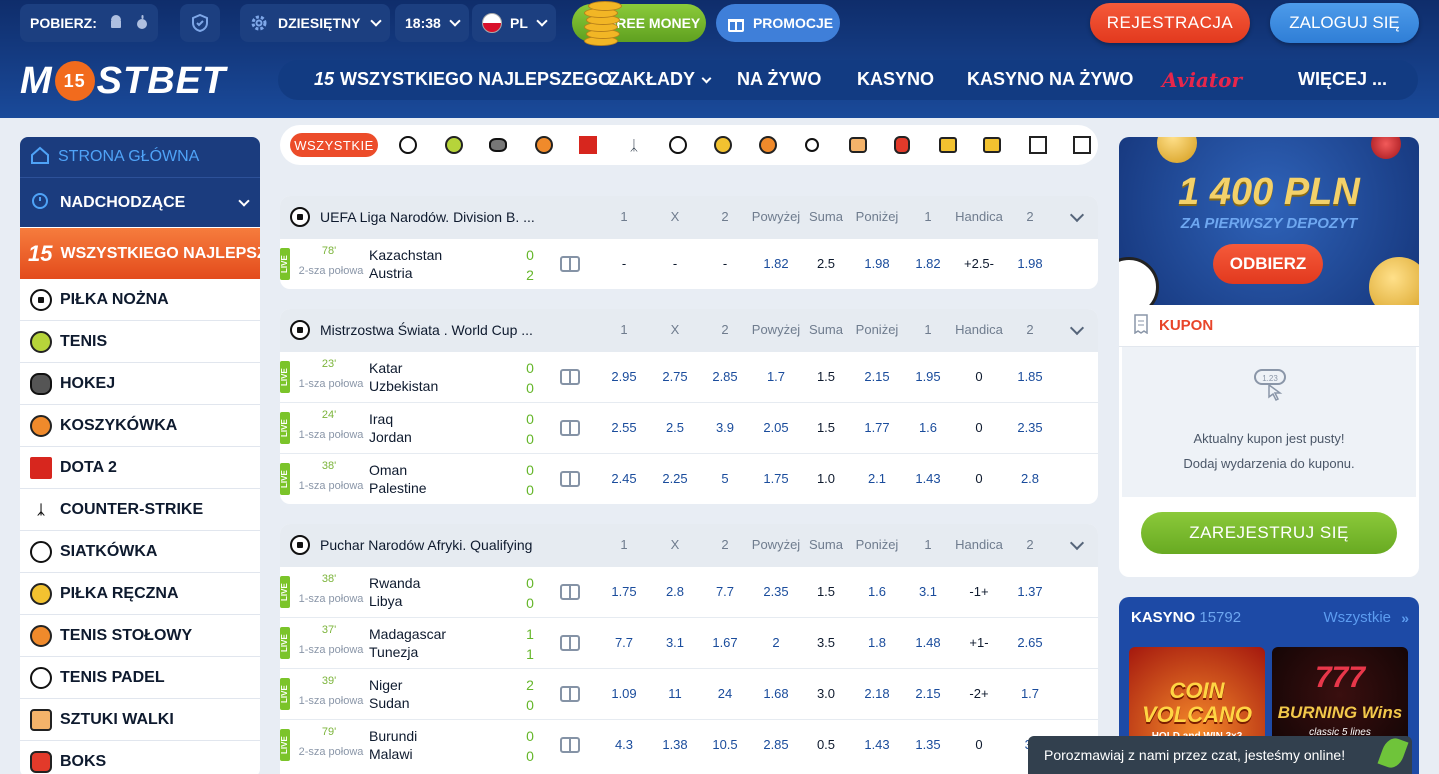  What do you see at coordinates (624, 642) in the screenshot?
I see `odd-cell: 7.7` at bounding box center [624, 642].